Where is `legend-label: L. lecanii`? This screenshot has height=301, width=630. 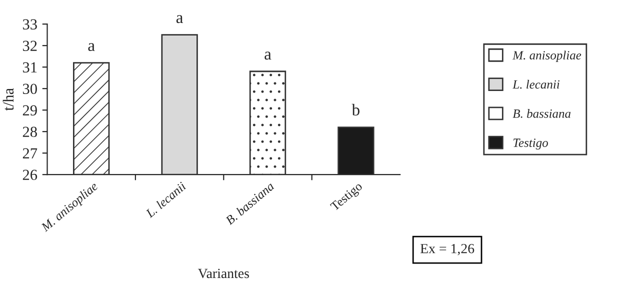 legend-label: L. lecanii is located at coordinates (536, 84).